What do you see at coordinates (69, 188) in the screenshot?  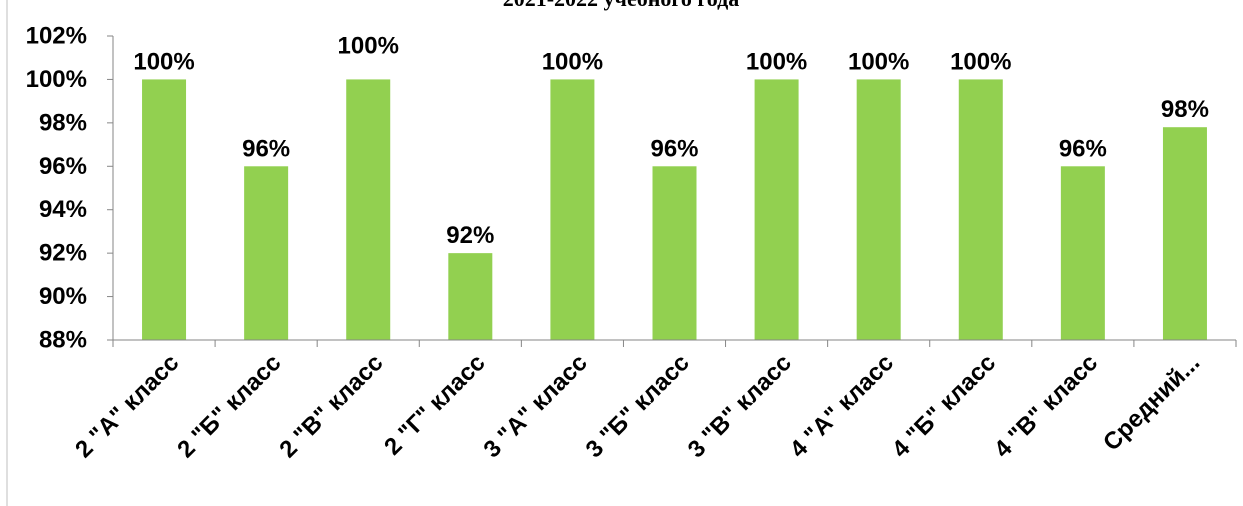 I see `y-axis-ticks: 88% 90% 92% 94% 96% 98% 100% 102%` at bounding box center [69, 188].